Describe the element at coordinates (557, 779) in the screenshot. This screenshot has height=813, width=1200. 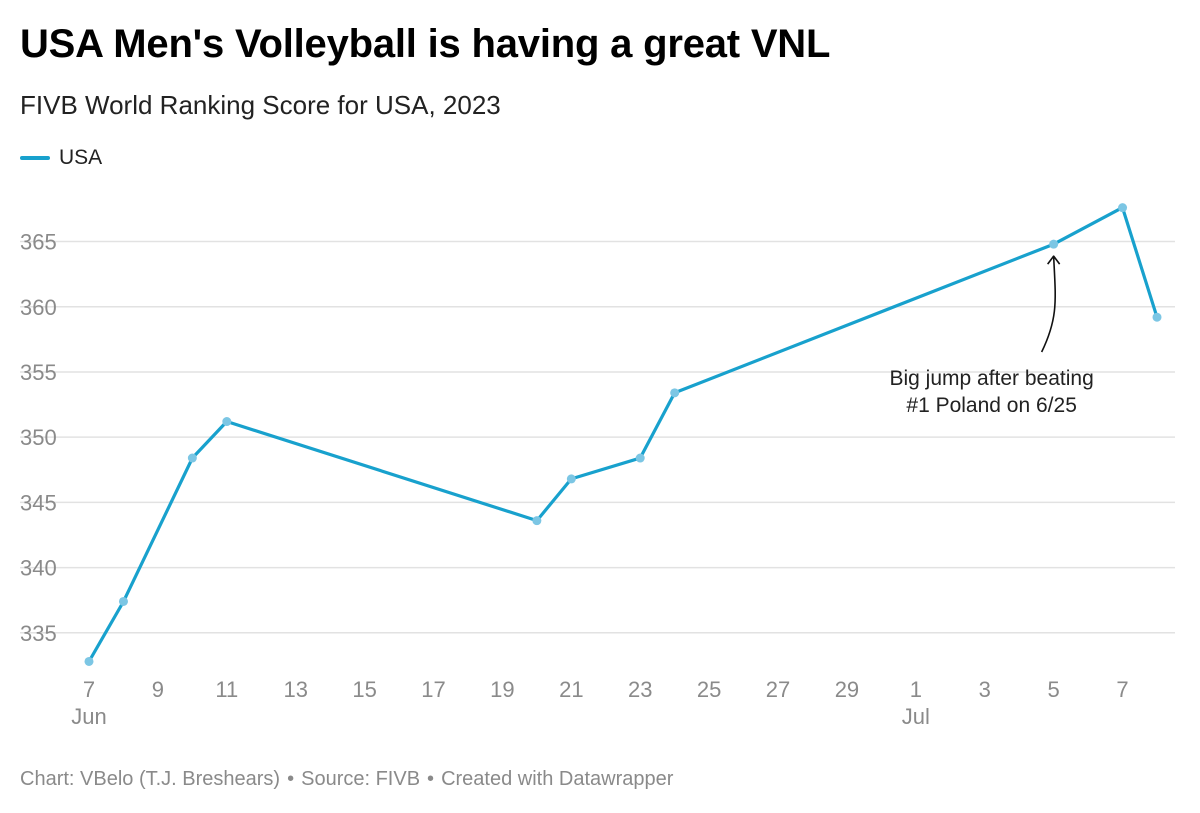
I see `footer-created-with: Created with Datawrapper` at that location.